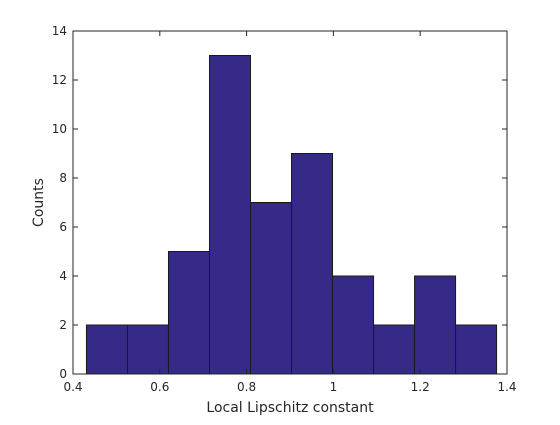 This screenshot has width=560, height=425. I want to click on y-tick-label: 10, so click(59, 129).